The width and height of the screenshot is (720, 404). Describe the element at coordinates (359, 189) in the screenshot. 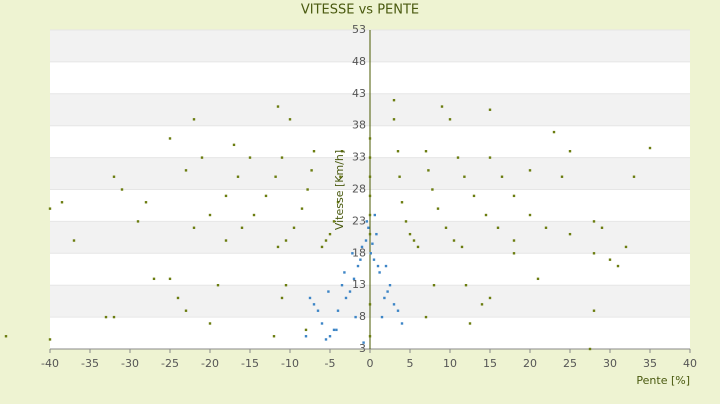

I see `y-tick-label: 28` at that location.